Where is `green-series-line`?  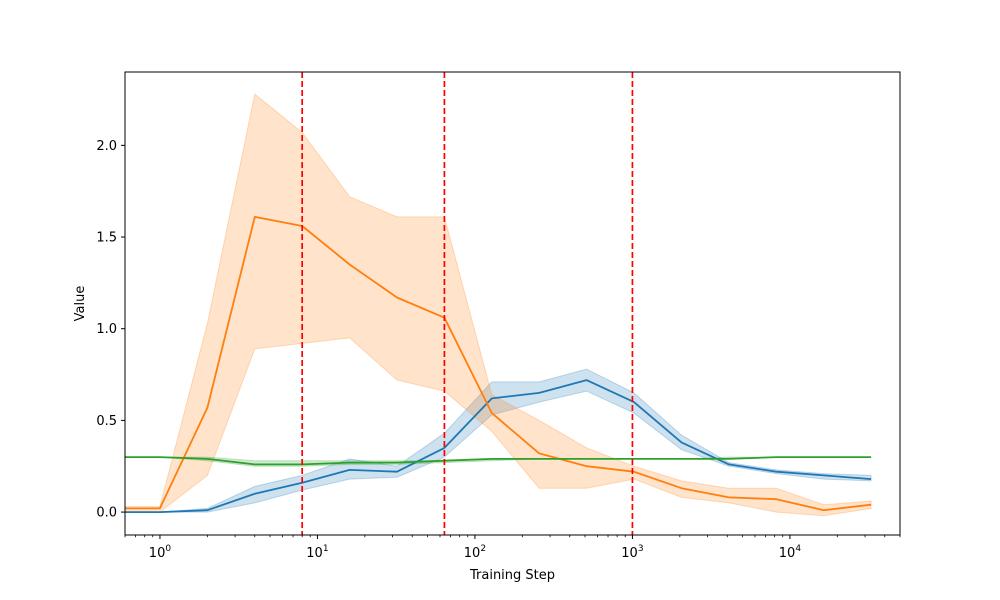
green-series-line is located at coordinates (498, 461).